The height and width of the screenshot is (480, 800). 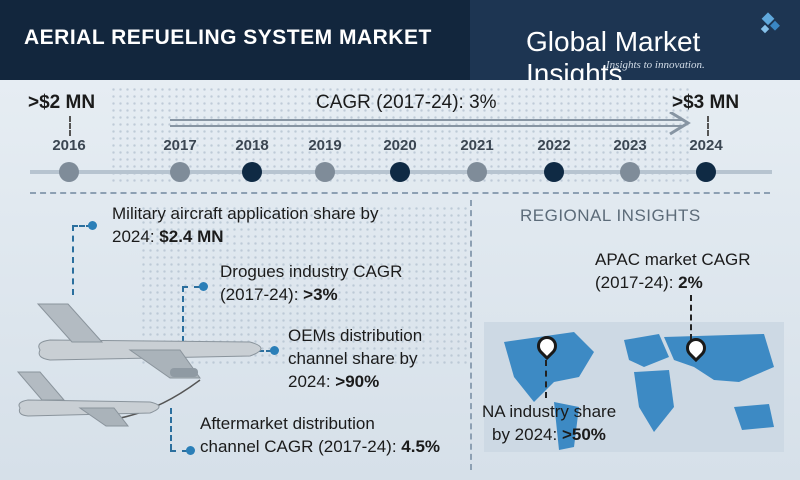 I want to click on drogues-connector, so click(x=191, y=287).